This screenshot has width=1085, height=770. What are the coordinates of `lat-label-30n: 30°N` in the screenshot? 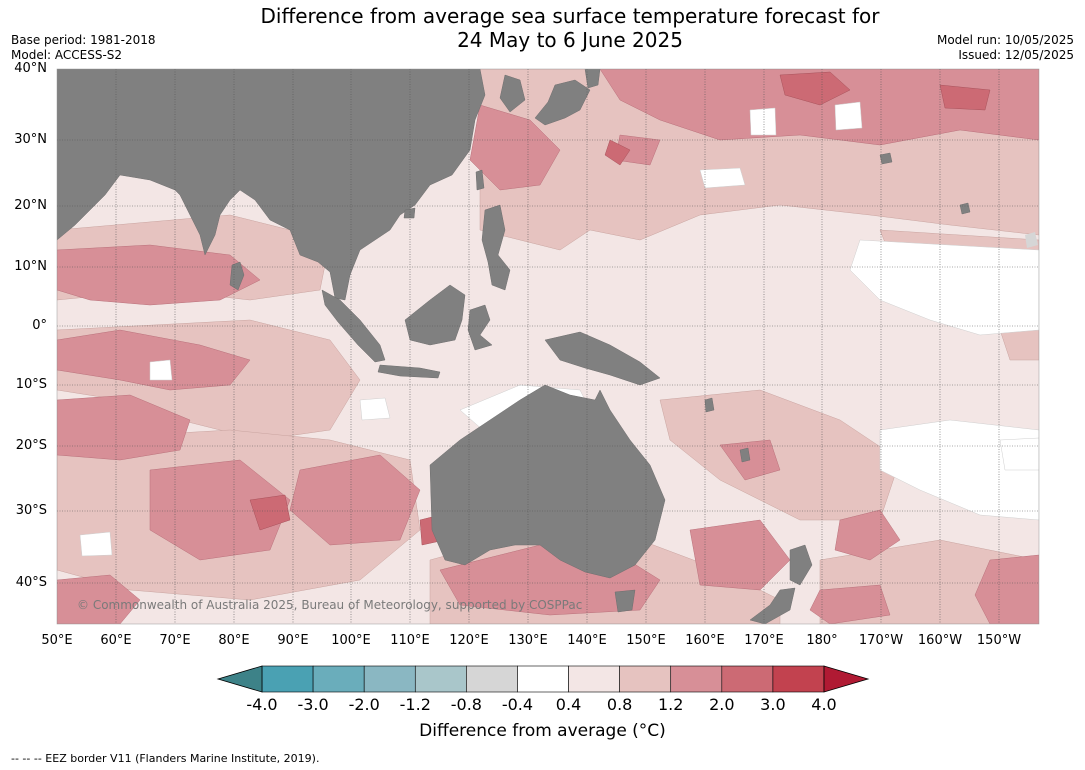 It's located at (30, 139).